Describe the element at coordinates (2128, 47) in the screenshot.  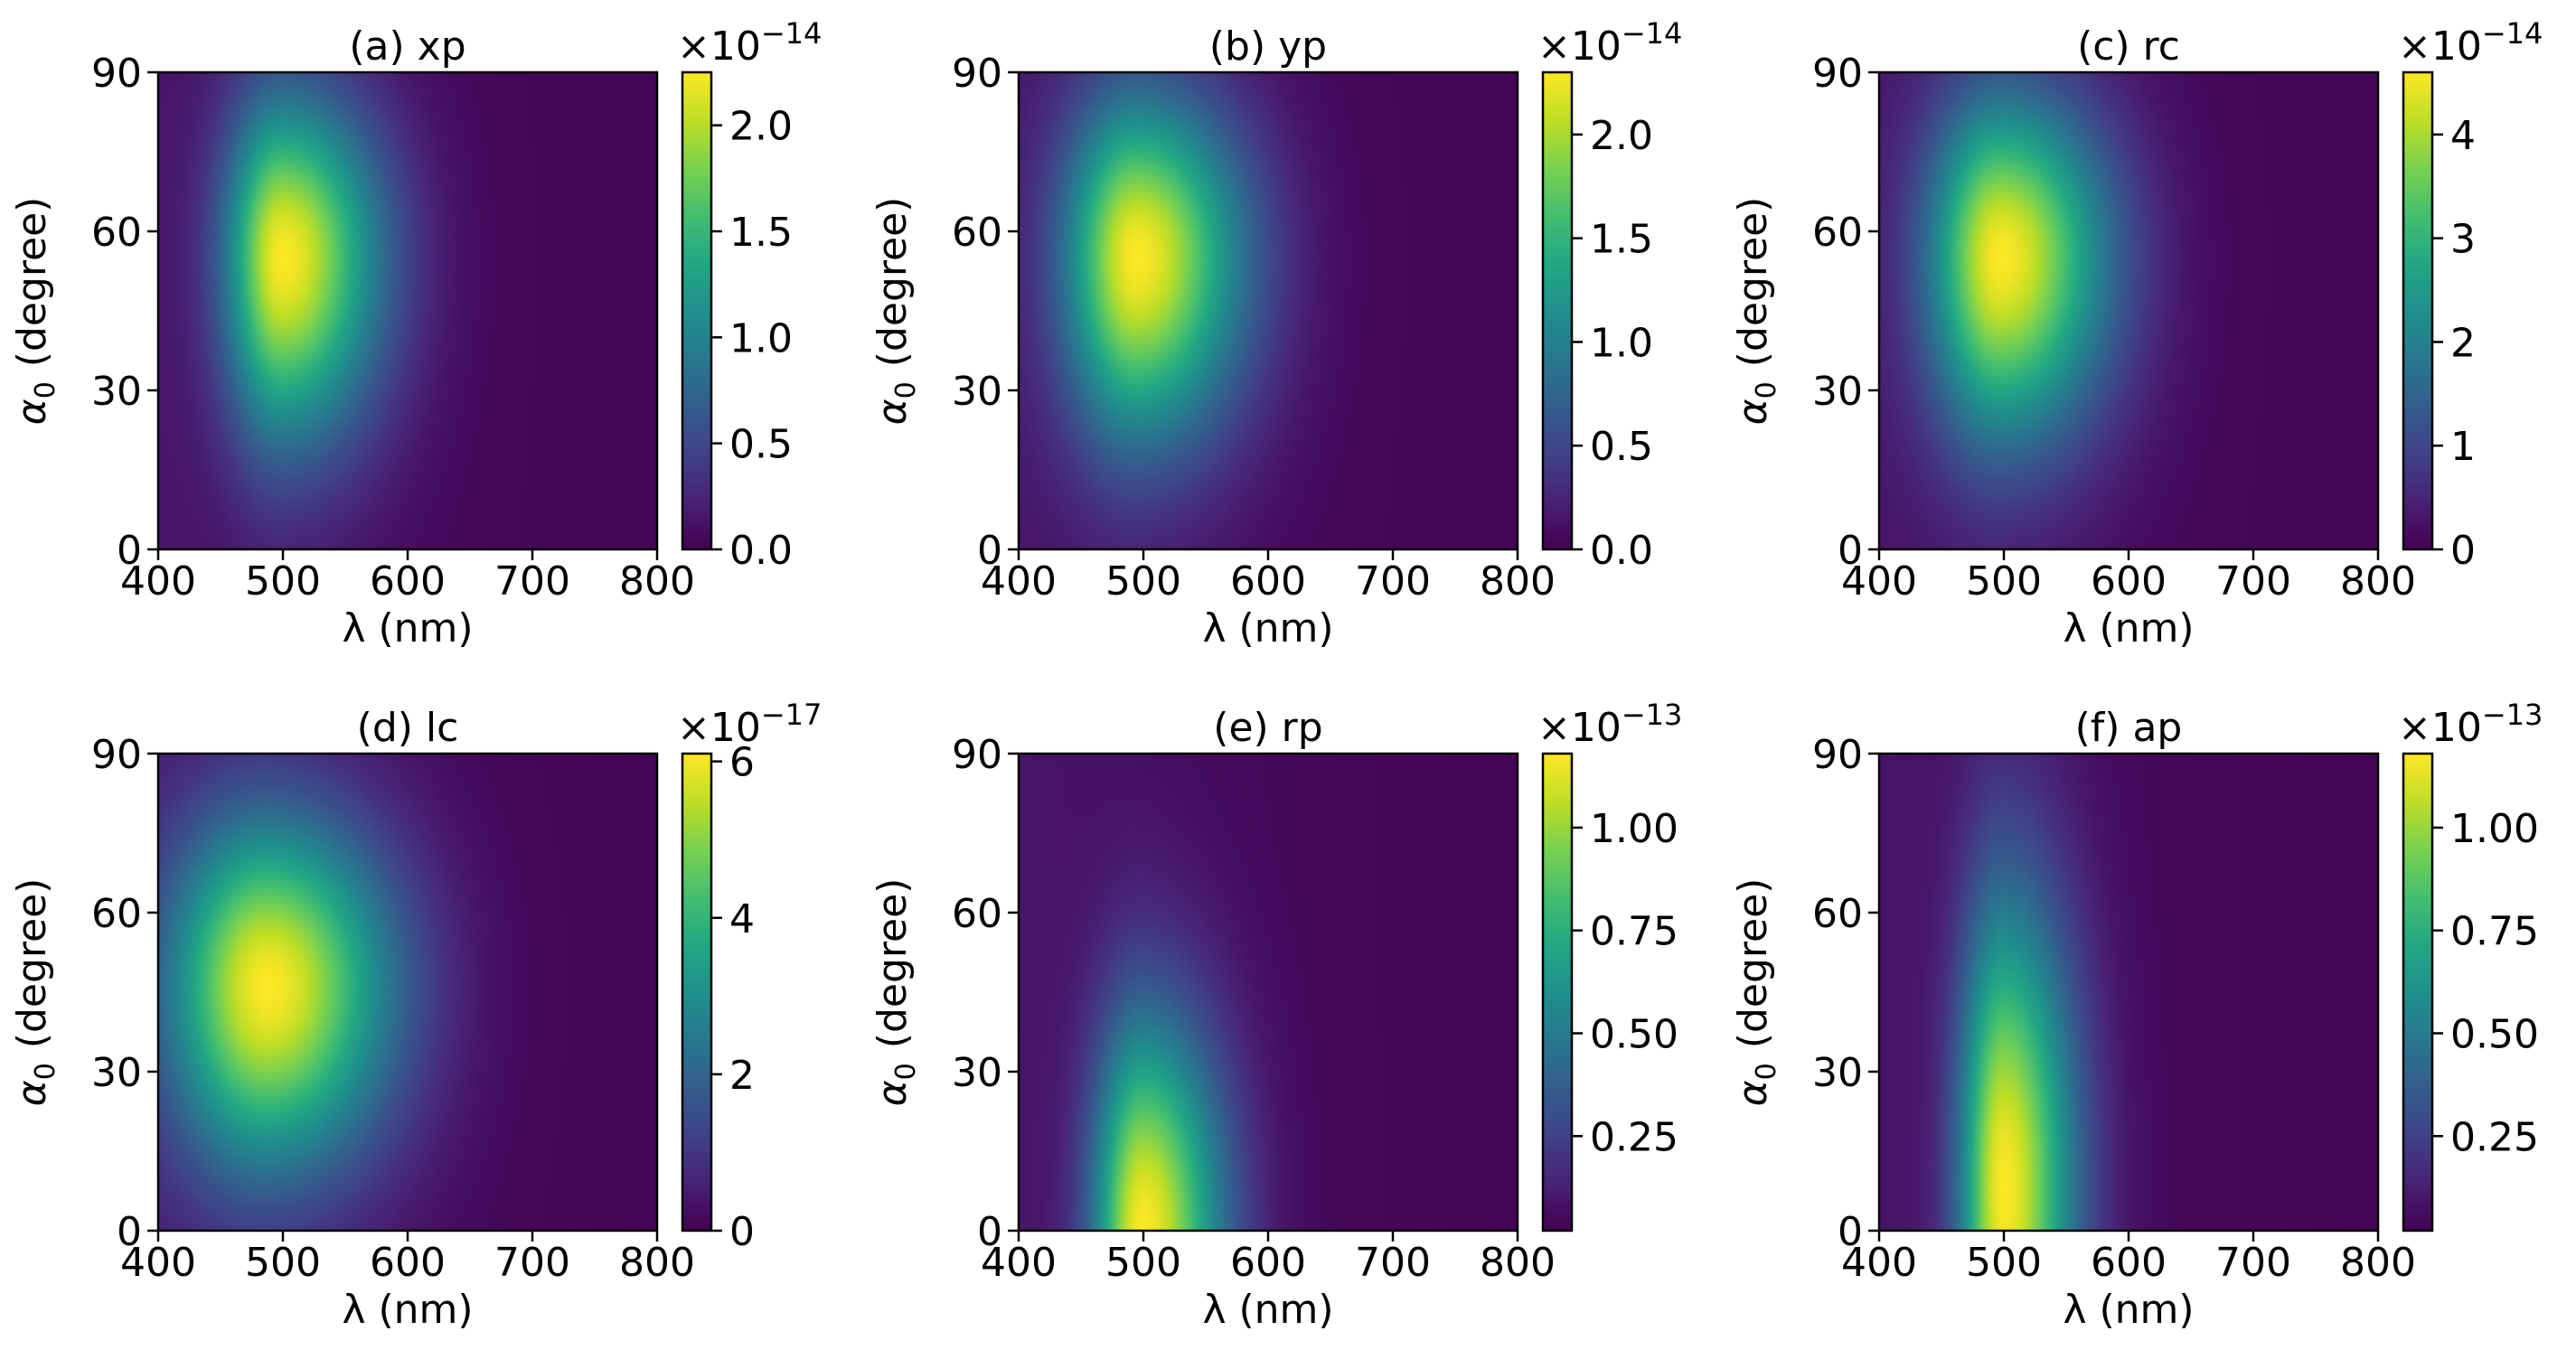
I see `subplot-title: (c) rc` at that location.